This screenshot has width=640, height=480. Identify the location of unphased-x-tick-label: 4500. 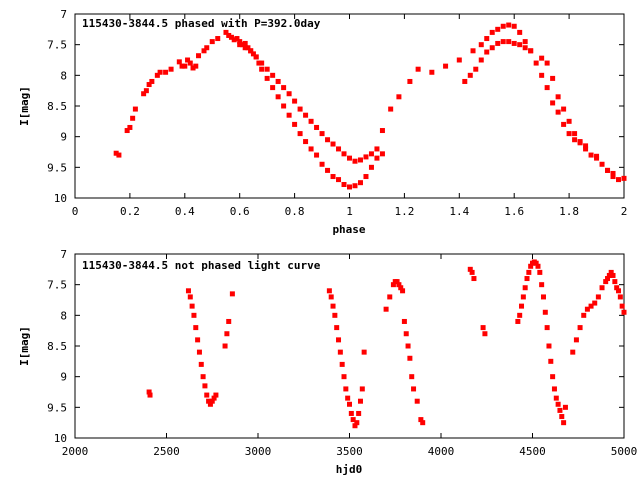
(532, 451).